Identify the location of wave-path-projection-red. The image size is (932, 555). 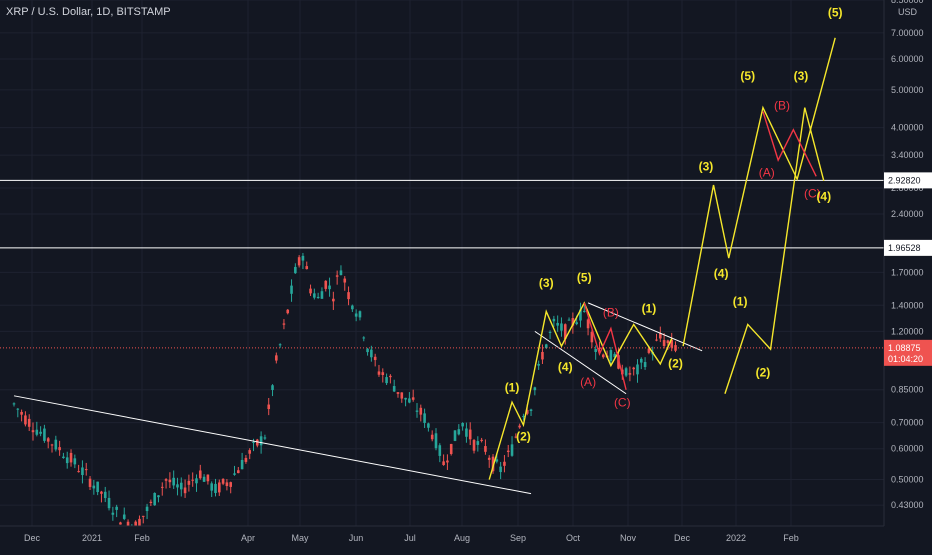
(789, 144).